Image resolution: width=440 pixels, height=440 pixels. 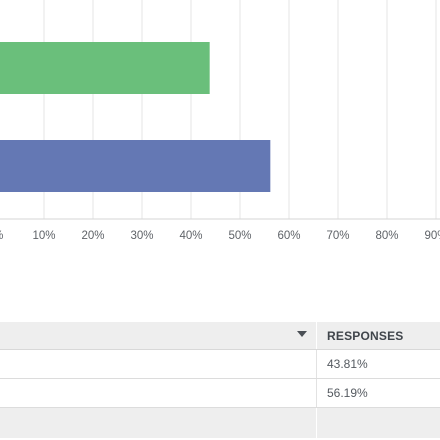 What do you see at coordinates (220, 393) in the screenshot?
I see `table-row: 56.19%` at bounding box center [220, 393].